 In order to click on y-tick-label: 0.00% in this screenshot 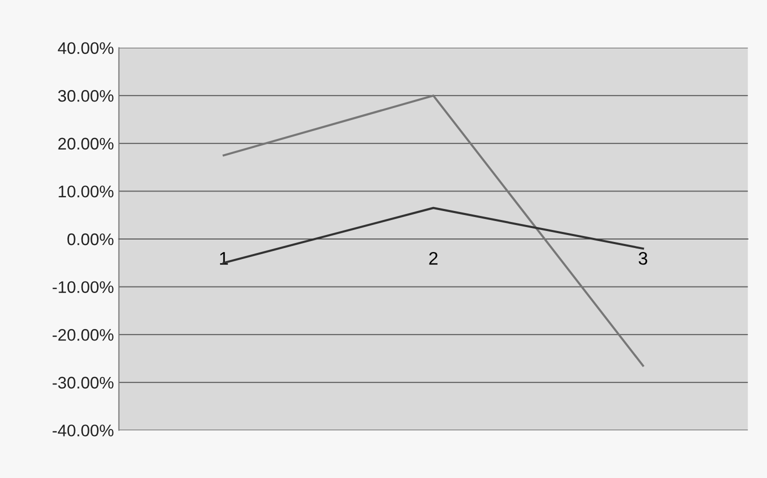, I will do `click(90, 239)`.